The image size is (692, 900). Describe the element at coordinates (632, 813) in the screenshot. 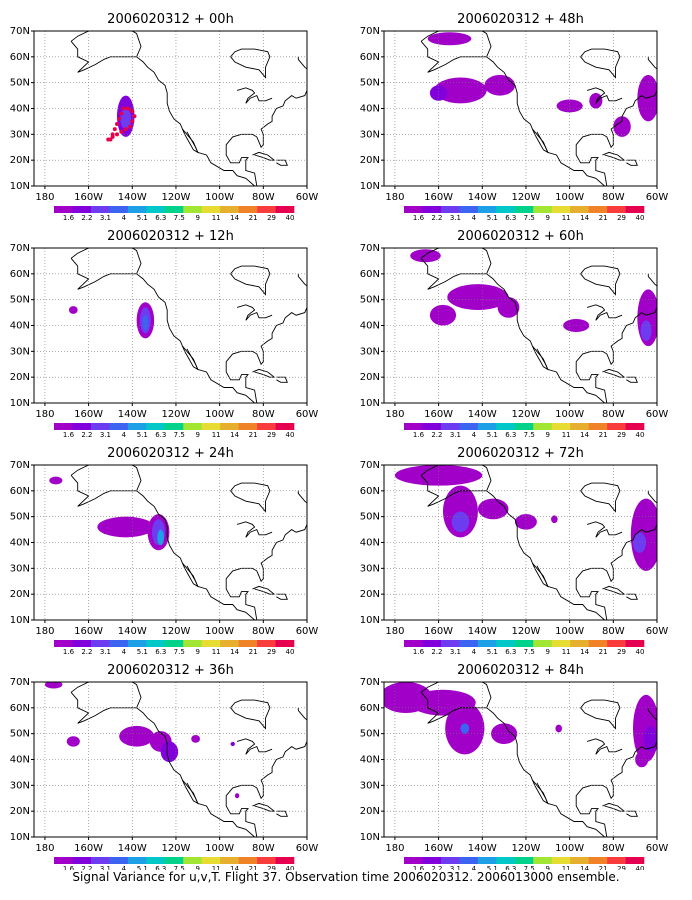

I see `coastline-hispaniola` at that location.